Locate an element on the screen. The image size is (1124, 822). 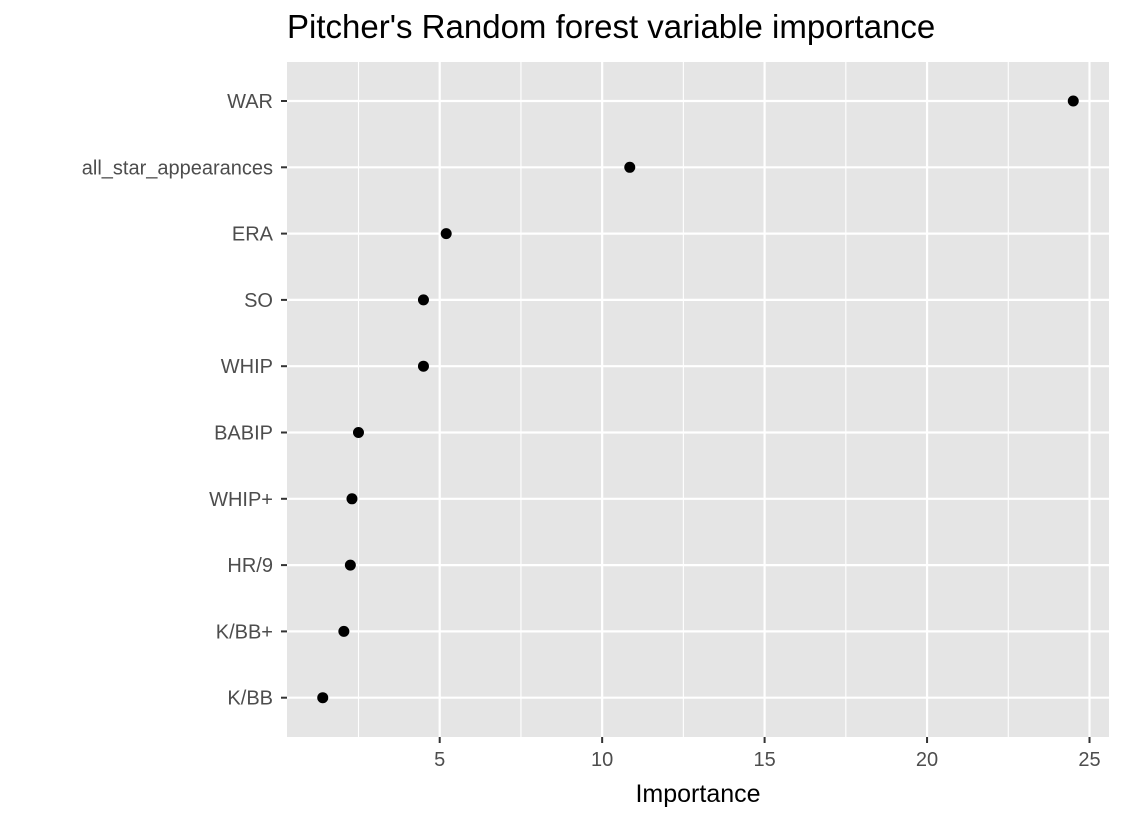
y-tick-label: SO is located at coordinates (258, 301).